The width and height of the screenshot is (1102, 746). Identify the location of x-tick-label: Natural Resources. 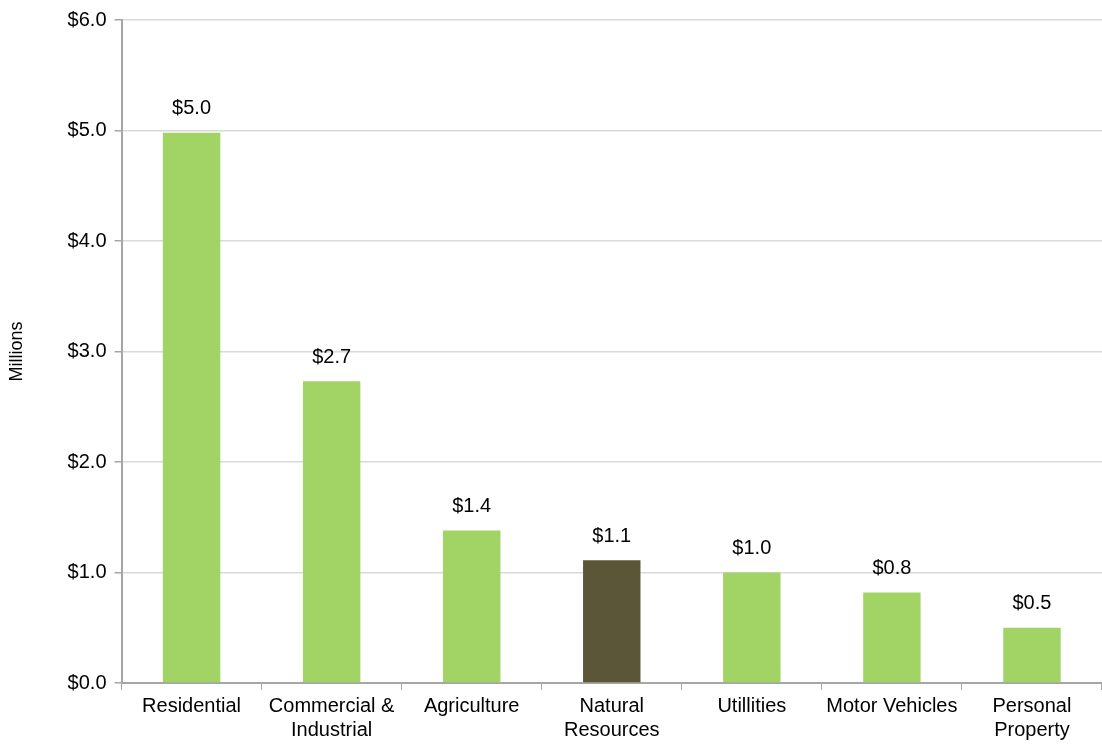
(611, 716).